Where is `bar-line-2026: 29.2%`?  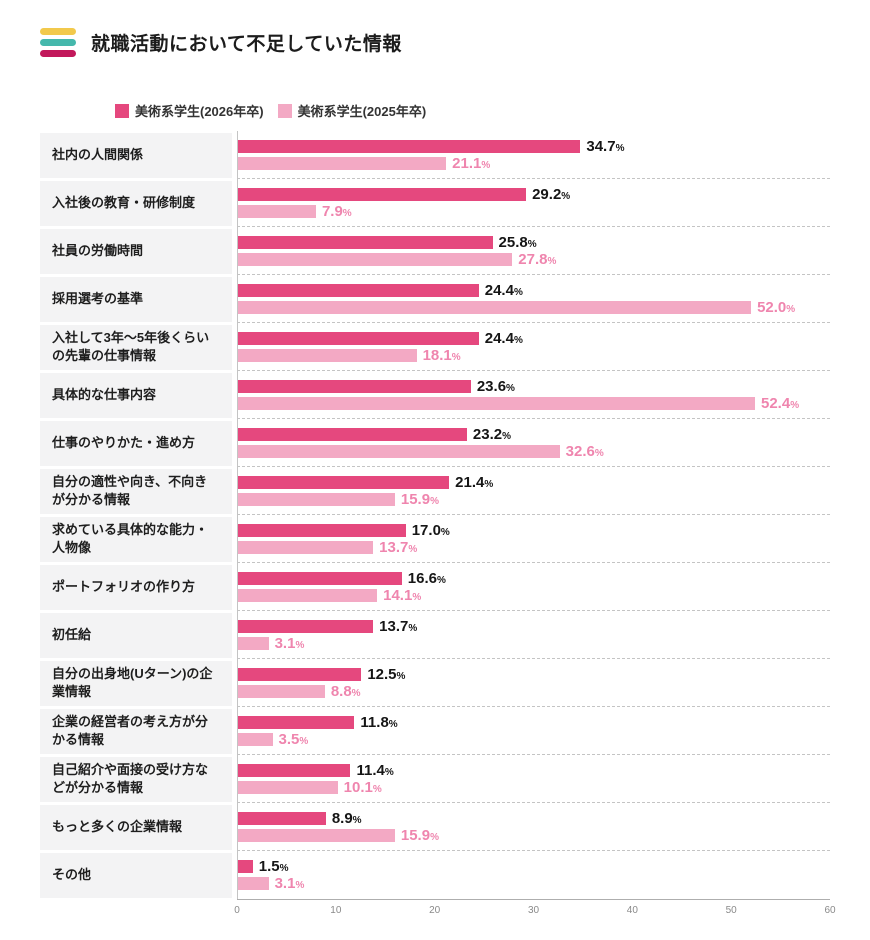 bar-line-2026: 29.2% is located at coordinates (534, 194).